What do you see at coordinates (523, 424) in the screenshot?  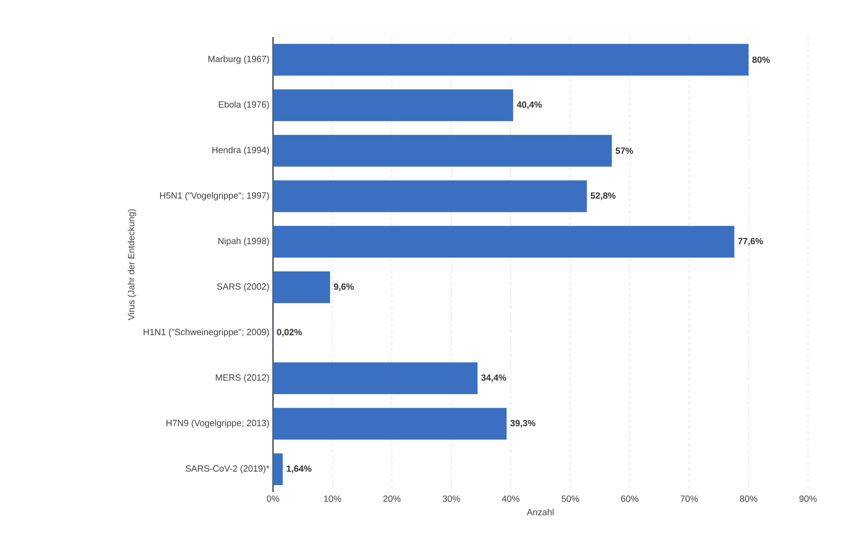 I see `data-label: 39,3%` at bounding box center [523, 424].